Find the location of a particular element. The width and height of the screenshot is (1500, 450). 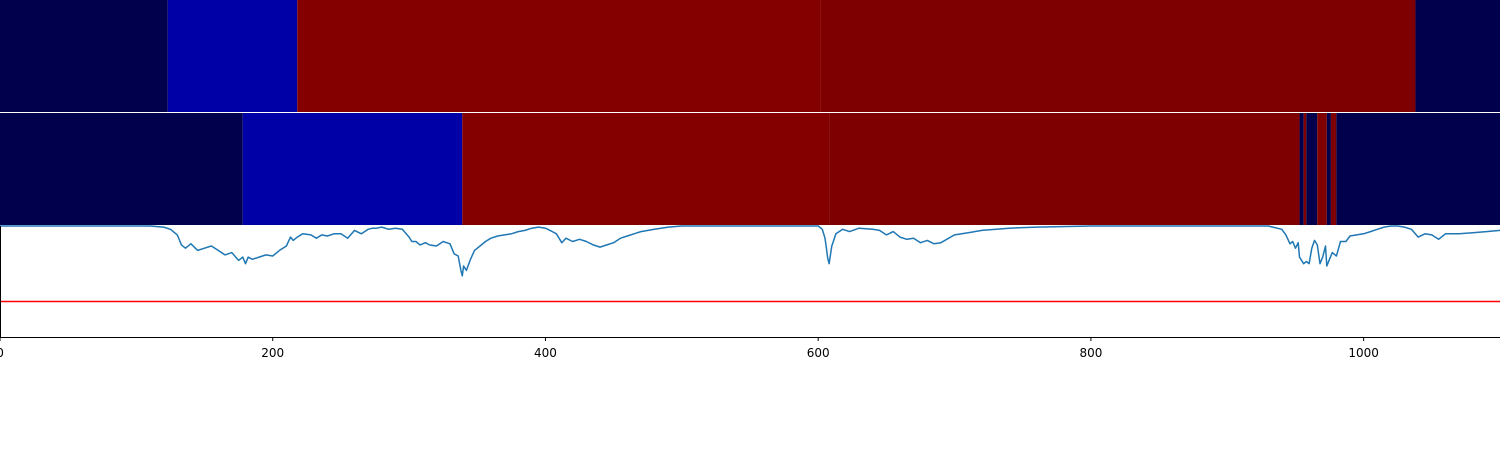

x-tick-label-400: 400 is located at coordinates (545, 353).